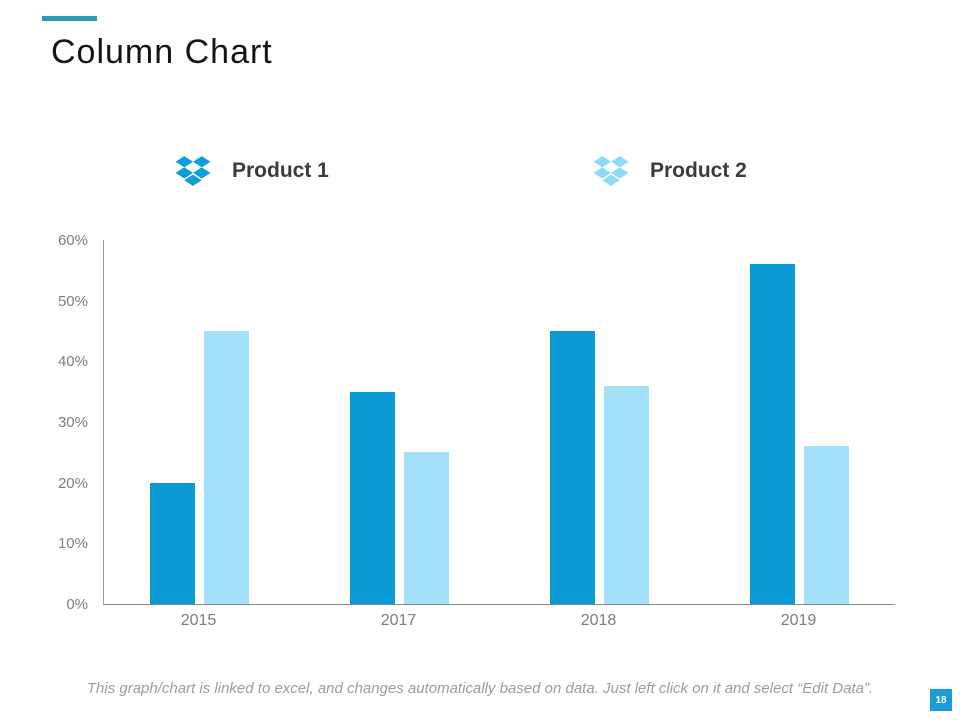  What do you see at coordinates (799, 434) in the screenshot?
I see `bar-group-2019` at bounding box center [799, 434].